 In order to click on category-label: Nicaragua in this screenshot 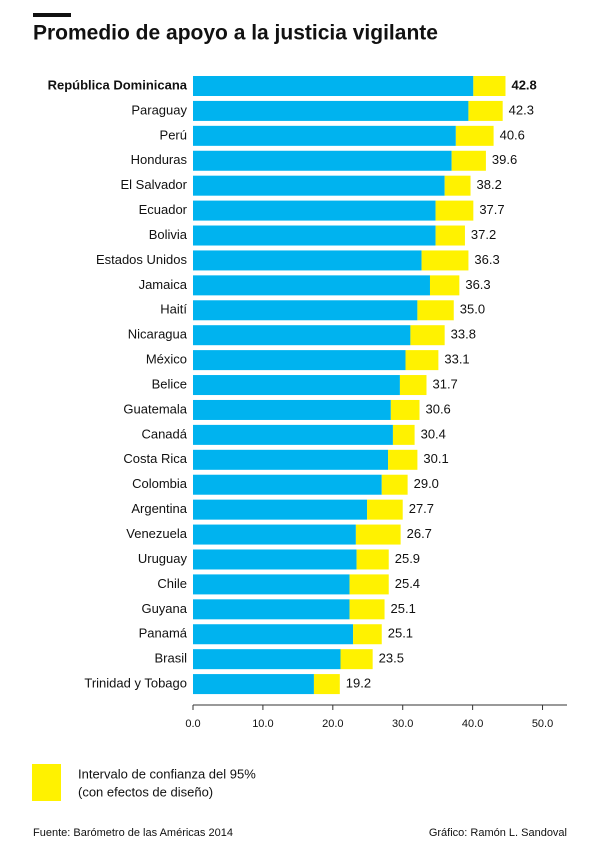, I will do `click(158, 334)`.